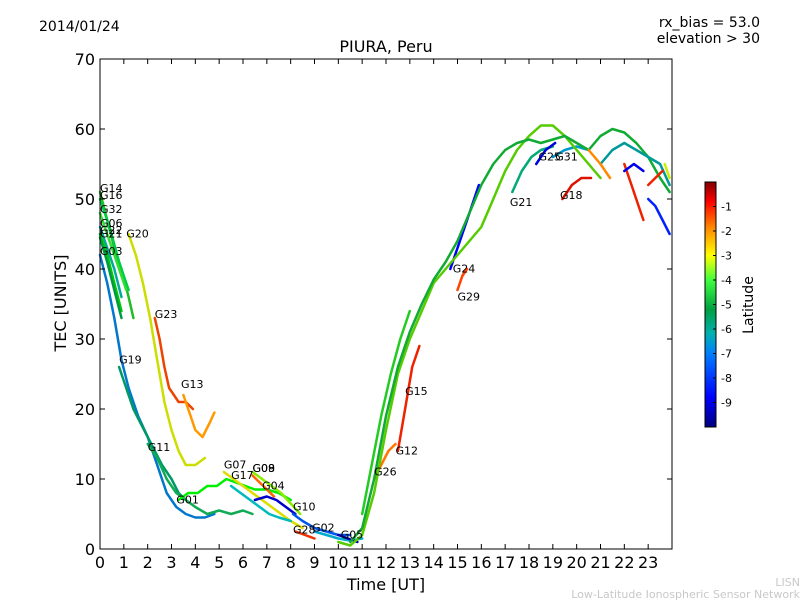  What do you see at coordinates (235, 465) in the screenshot?
I see `satellite-label-g07: G07` at bounding box center [235, 465].